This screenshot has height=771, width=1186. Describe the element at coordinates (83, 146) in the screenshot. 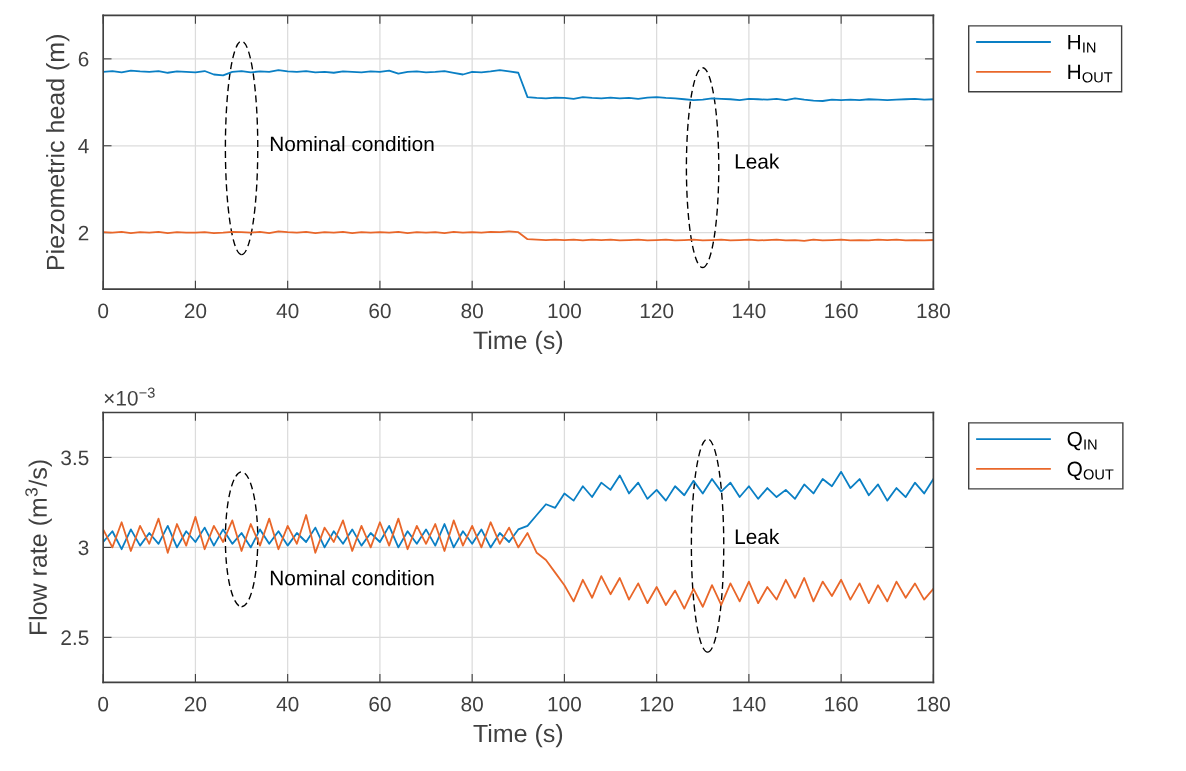

I see `y-tick-label: 4` at that location.